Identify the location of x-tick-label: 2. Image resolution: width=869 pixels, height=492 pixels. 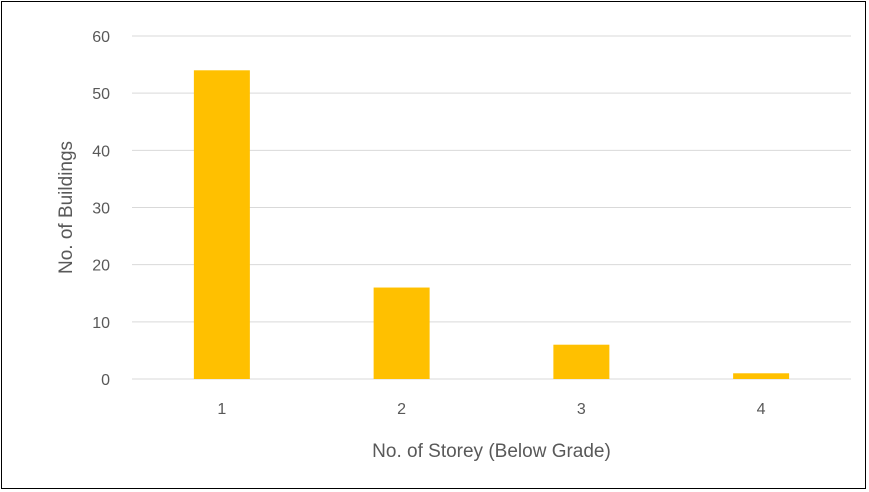
(401, 409).